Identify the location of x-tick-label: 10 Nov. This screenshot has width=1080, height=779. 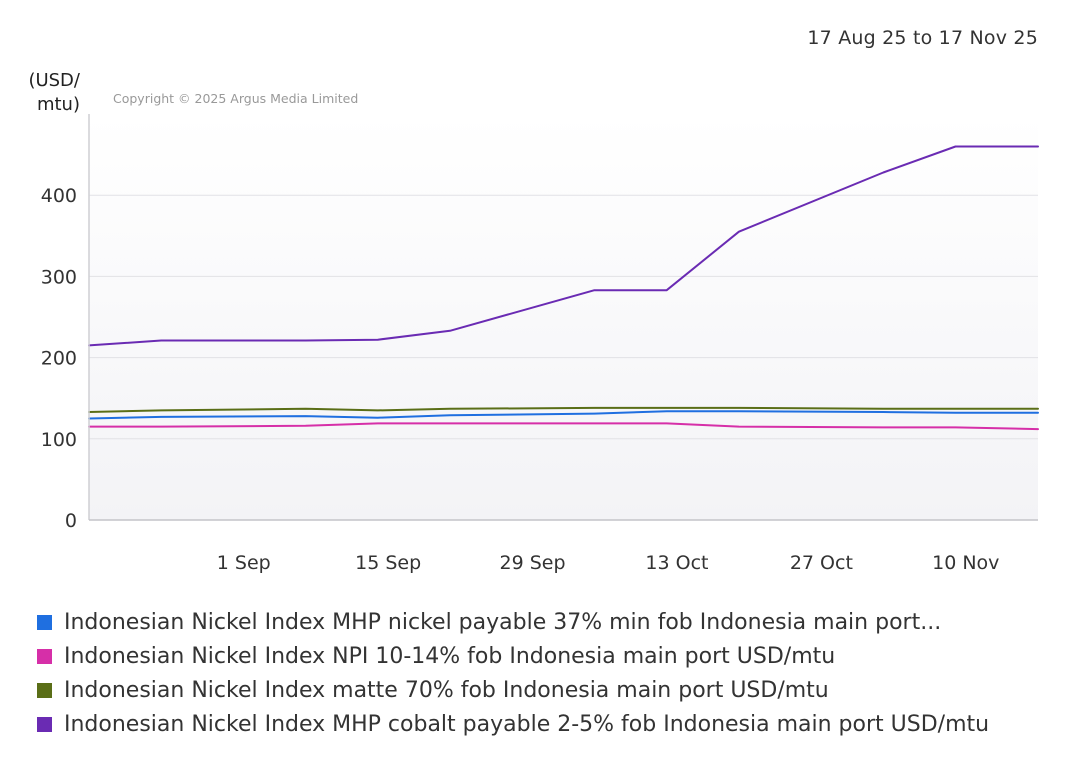
(965, 563).